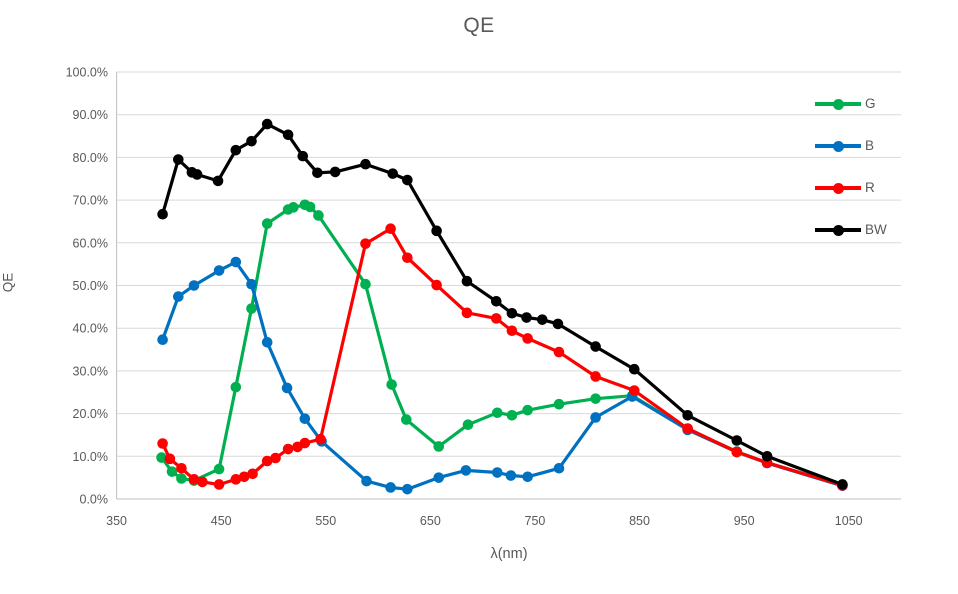 The image size is (958, 594). What do you see at coordinates (479, 25) in the screenshot?
I see `chart-title: QE` at bounding box center [479, 25].